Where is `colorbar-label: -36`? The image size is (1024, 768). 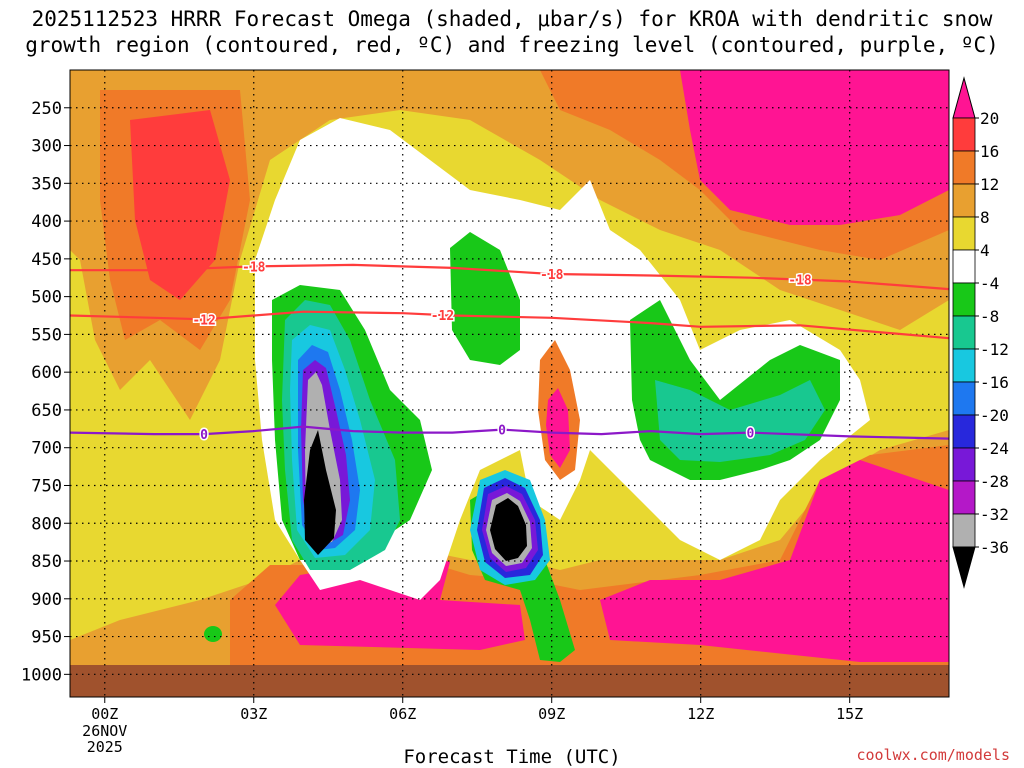
colorbar-label: -36 is located at coordinates (994, 547).